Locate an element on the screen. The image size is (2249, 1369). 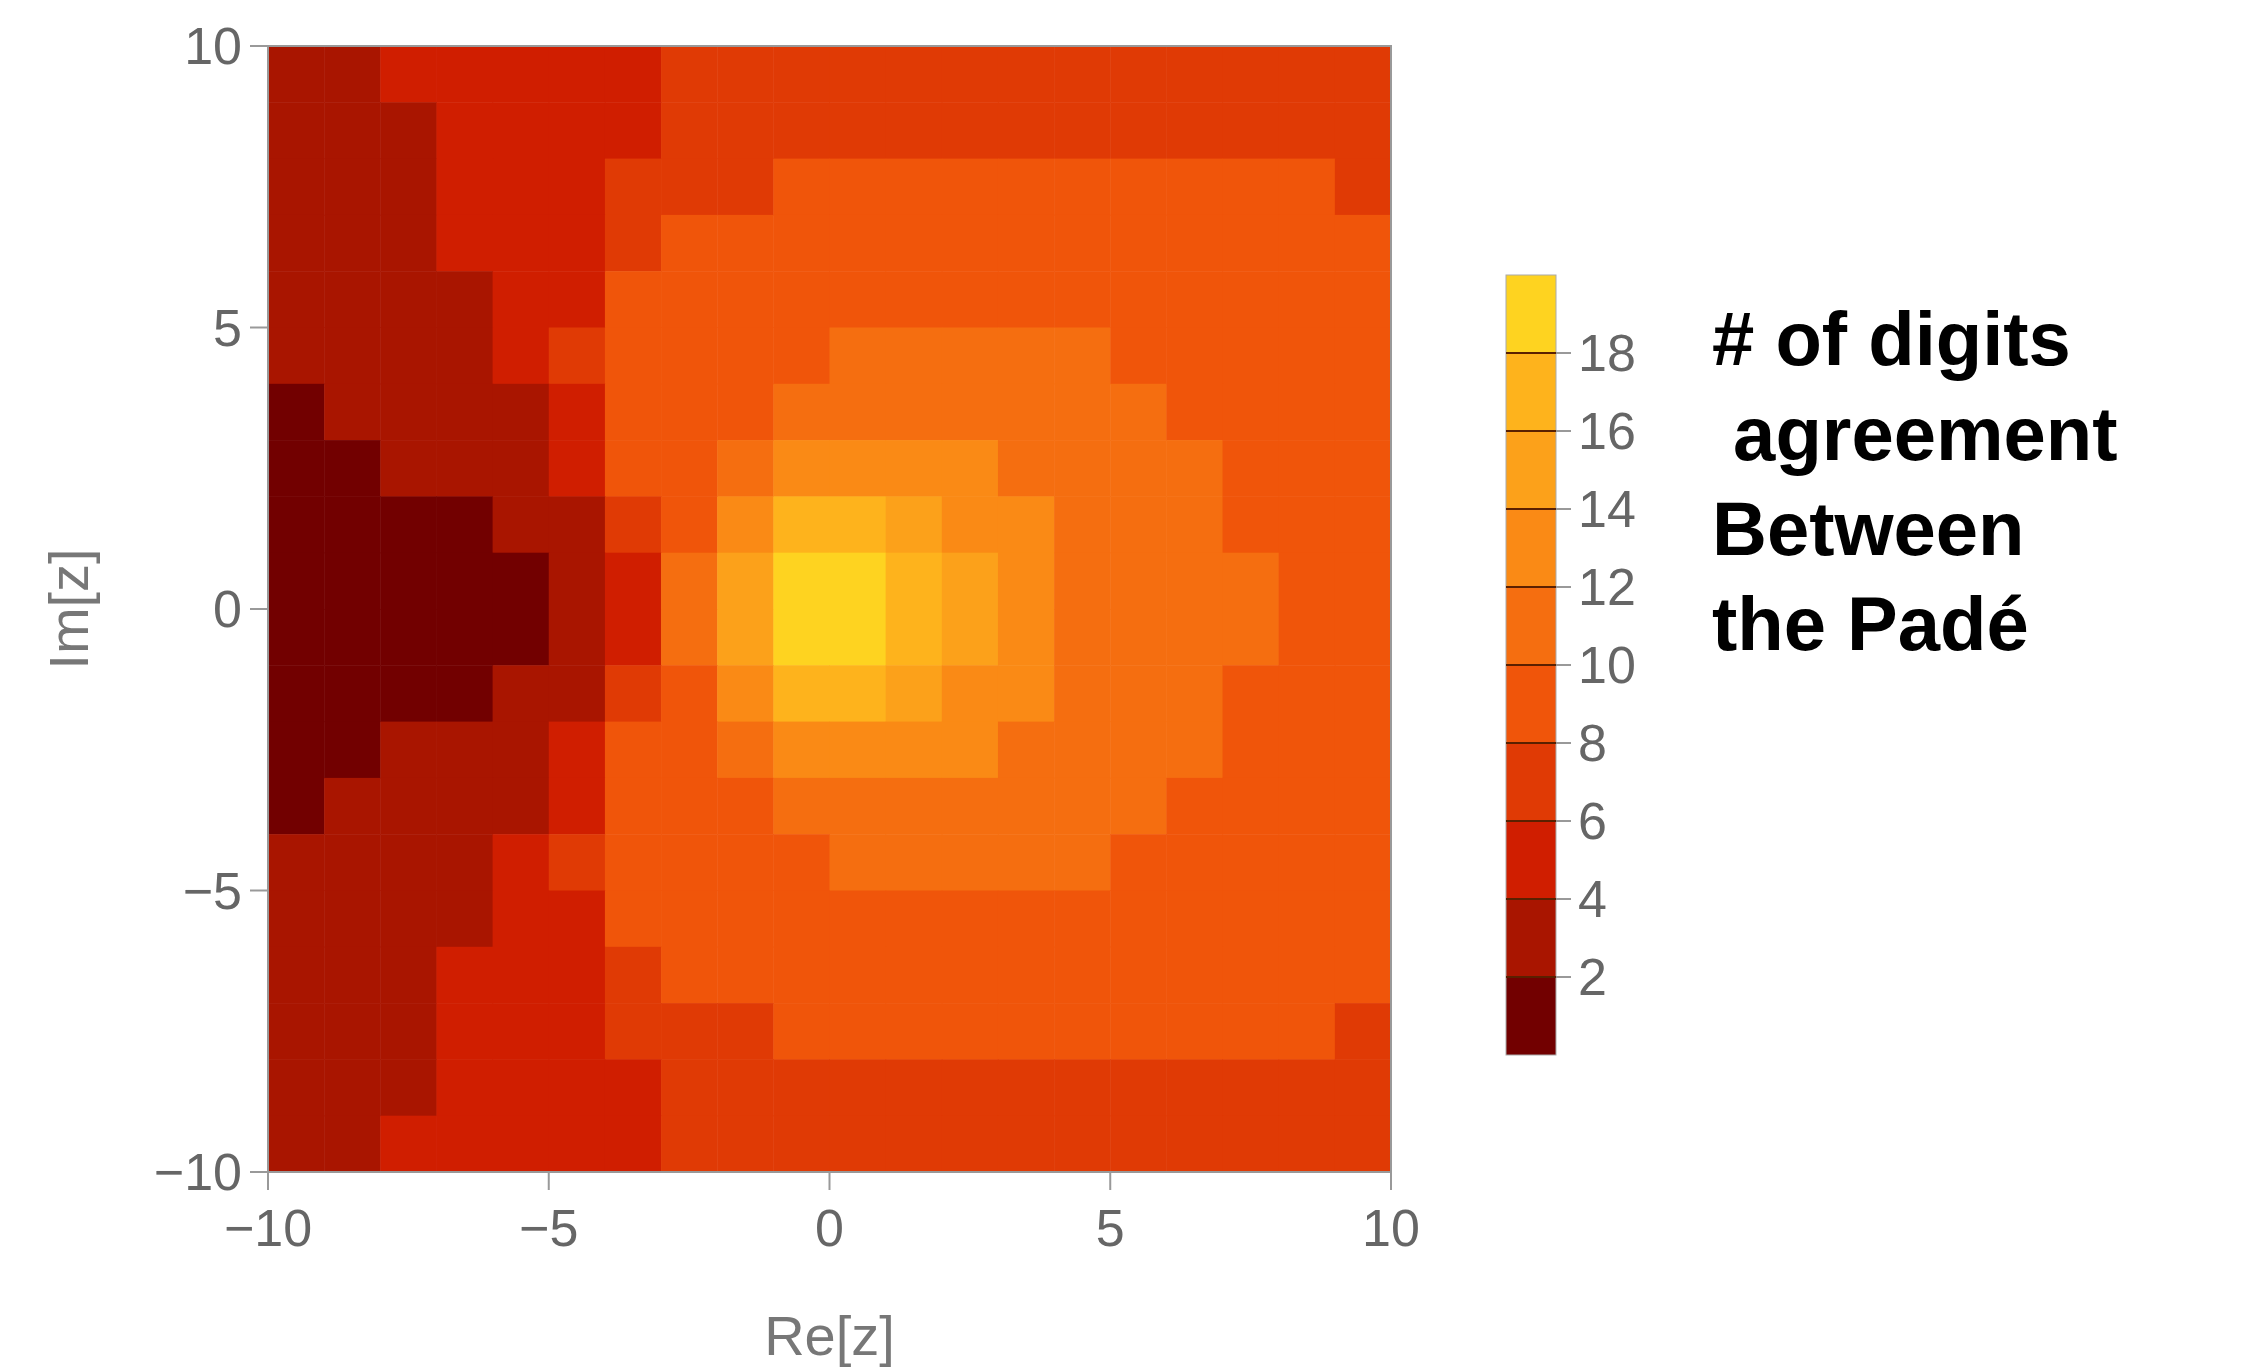
x-tick-label: 10 is located at coordinates (1391, 1228).